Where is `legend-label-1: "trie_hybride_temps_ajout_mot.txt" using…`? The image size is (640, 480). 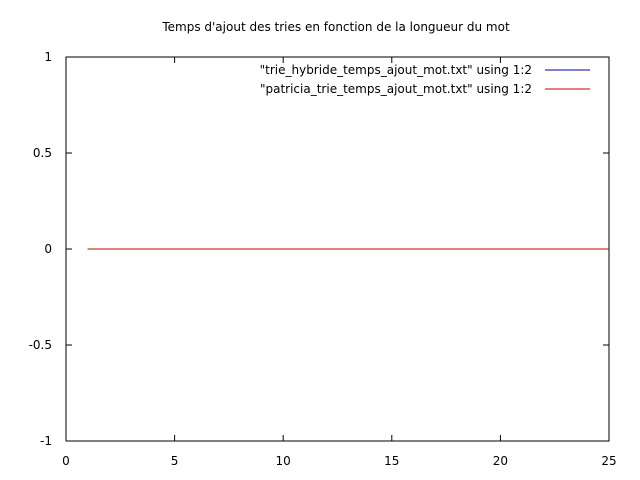
legend-label-1: "trie_hybride_temps_ajout_mot.txt" using… is located at coordinates (396, 70).